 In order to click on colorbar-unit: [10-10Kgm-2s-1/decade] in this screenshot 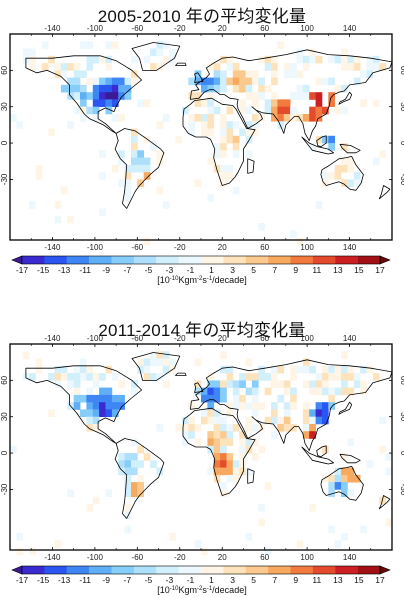, I will do `click(201, 280)`.